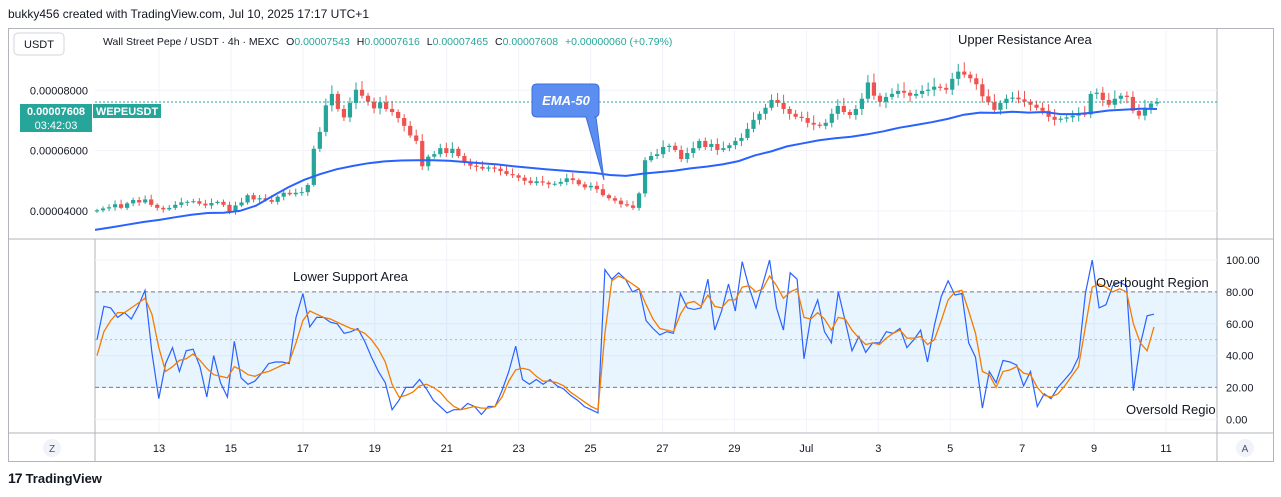 The width and height of the screenshot is (1281, 497). Describe the element at coordinates (361, 42) in the screenshot. I see `high-label: H` at that location.